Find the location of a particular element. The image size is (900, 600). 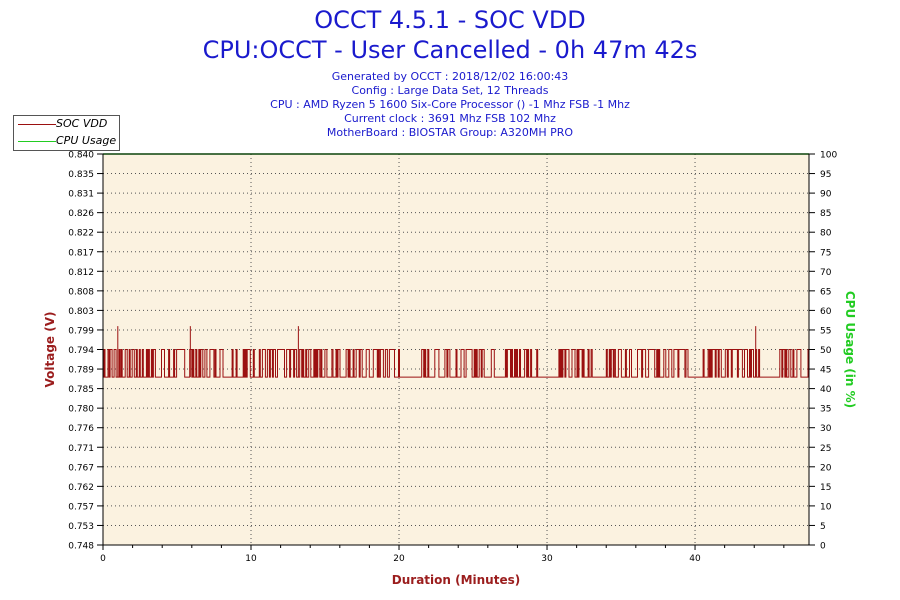

y2-tick-label: 10 is located at coordinates (826, 507).